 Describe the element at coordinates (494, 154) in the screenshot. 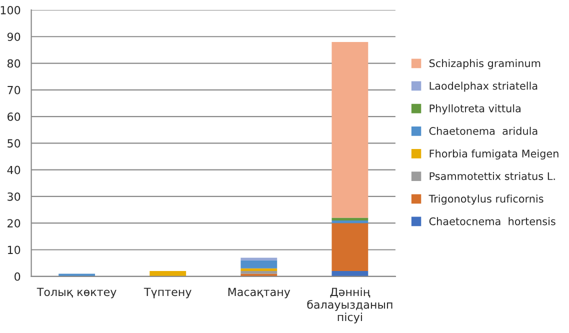

I see `legend-label: Fhorbia fumigata Meigen` at that location.